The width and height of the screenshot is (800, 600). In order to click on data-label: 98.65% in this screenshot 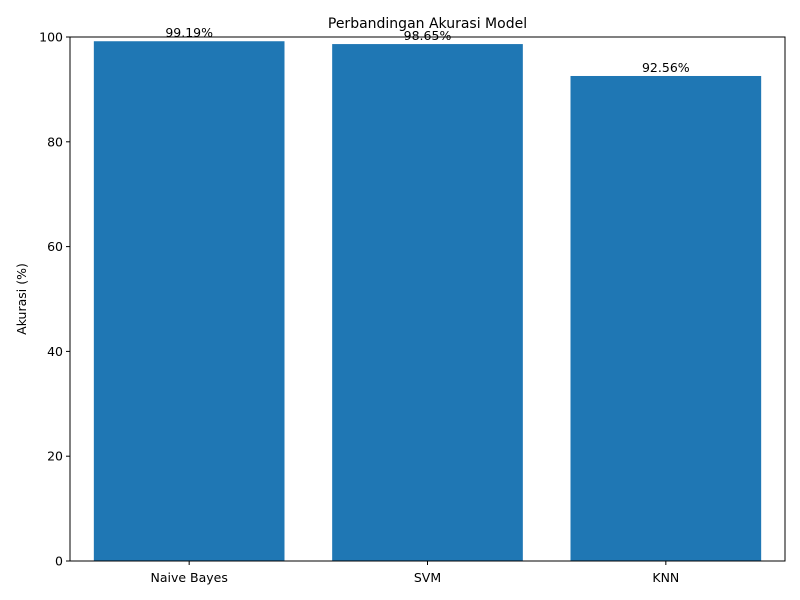, I will do `click(428, 35)`.